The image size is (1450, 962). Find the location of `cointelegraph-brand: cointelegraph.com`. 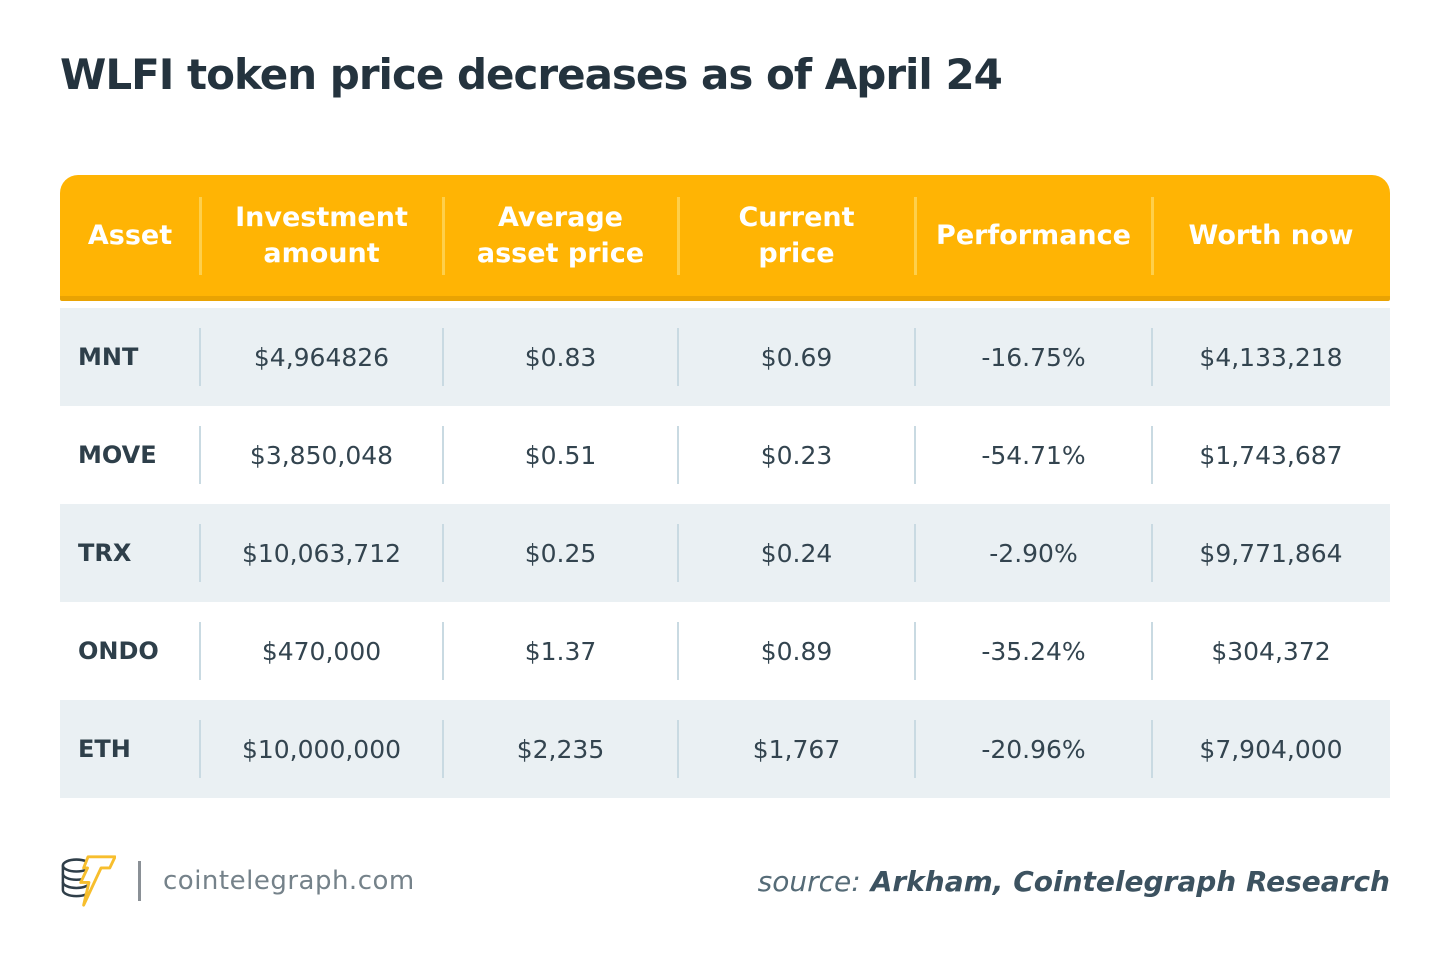

cointelegraph-brand: cointelegraph.com is located at coordinates (237, 881).